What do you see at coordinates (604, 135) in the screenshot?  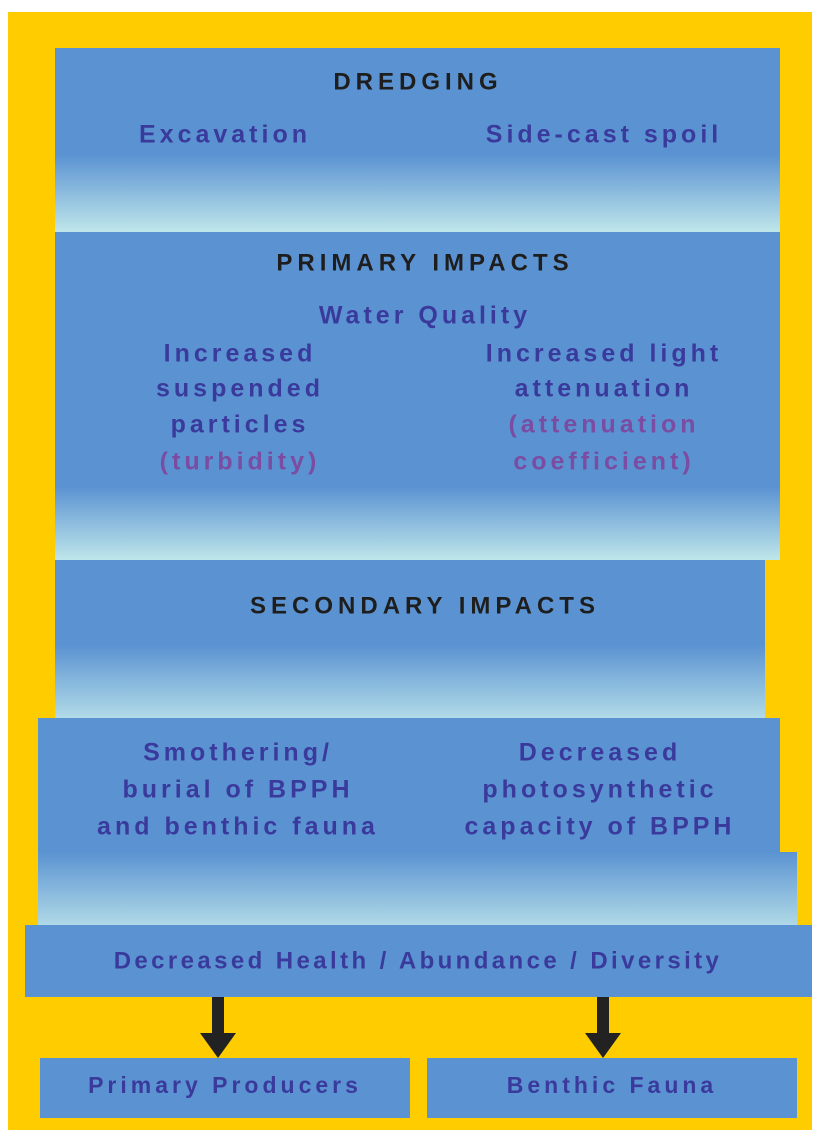 I see `label: Side-cast spoil` at bounding box center [604, 135].